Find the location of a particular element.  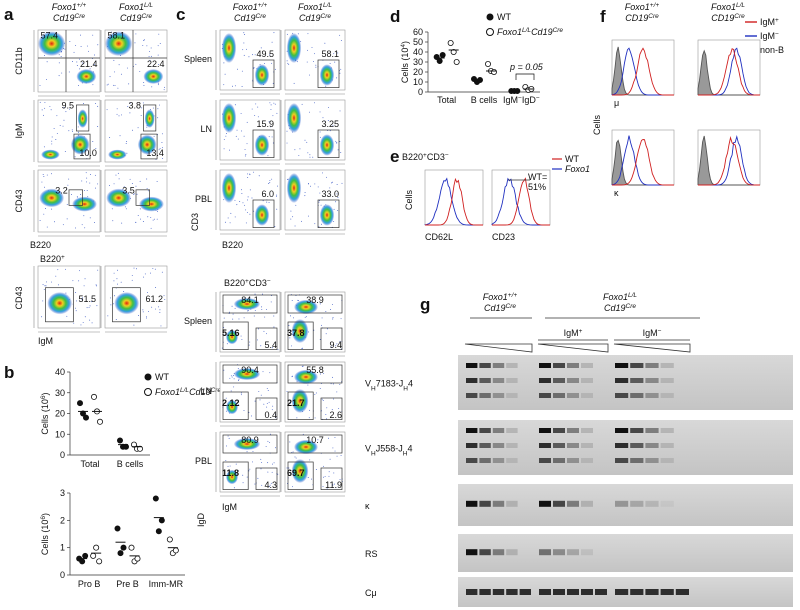

panel-label: g is located at coordinates (425, 304).